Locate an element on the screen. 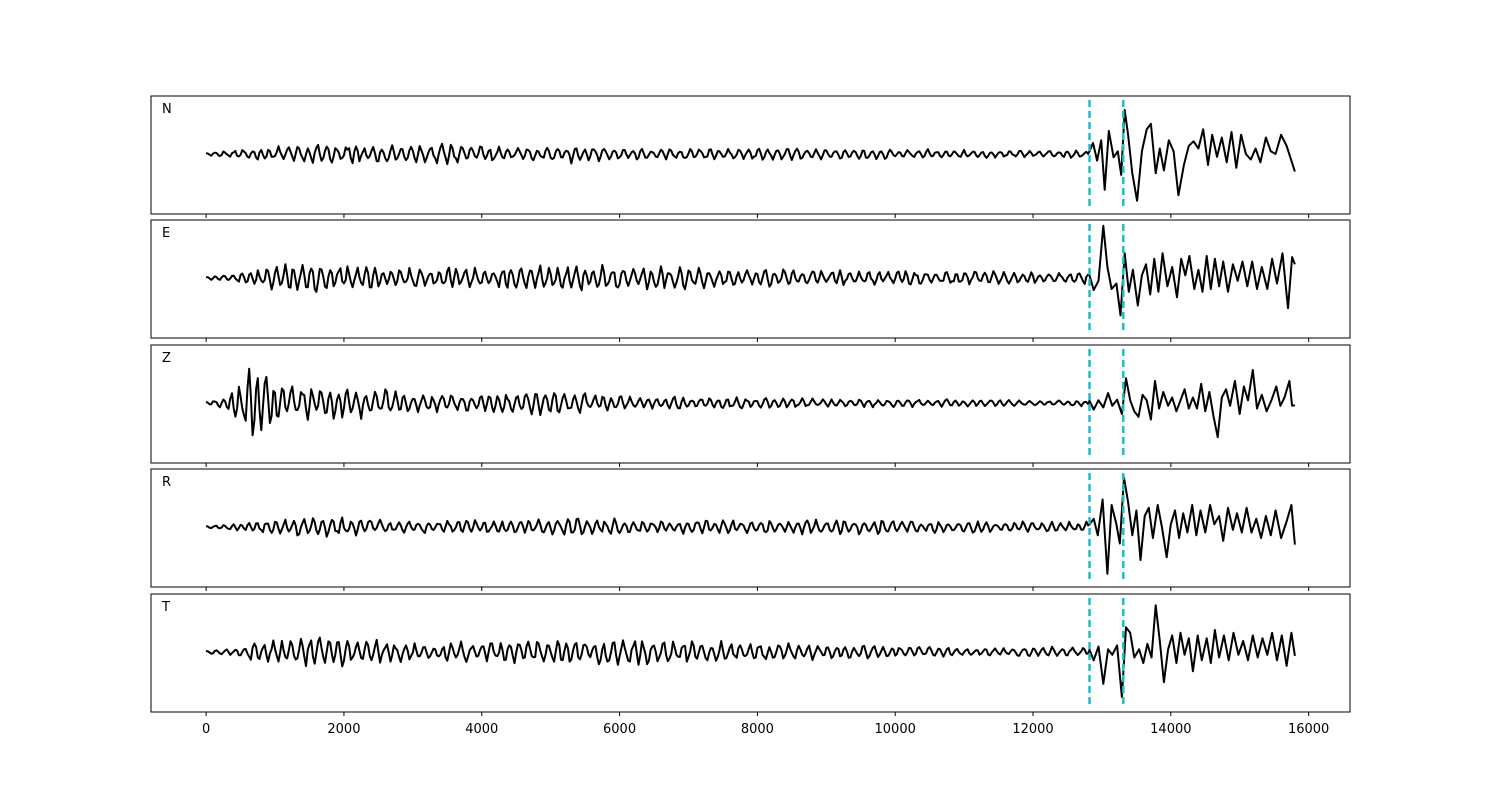 The width and height of the screenshot is (1500, 800). x-tick-label: 4000 is located at coordinates (481, 729).